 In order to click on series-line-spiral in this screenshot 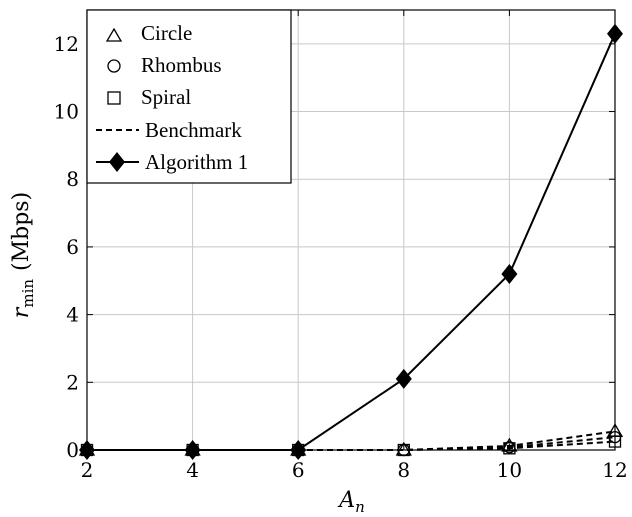, I will do `click(351, 445)`.